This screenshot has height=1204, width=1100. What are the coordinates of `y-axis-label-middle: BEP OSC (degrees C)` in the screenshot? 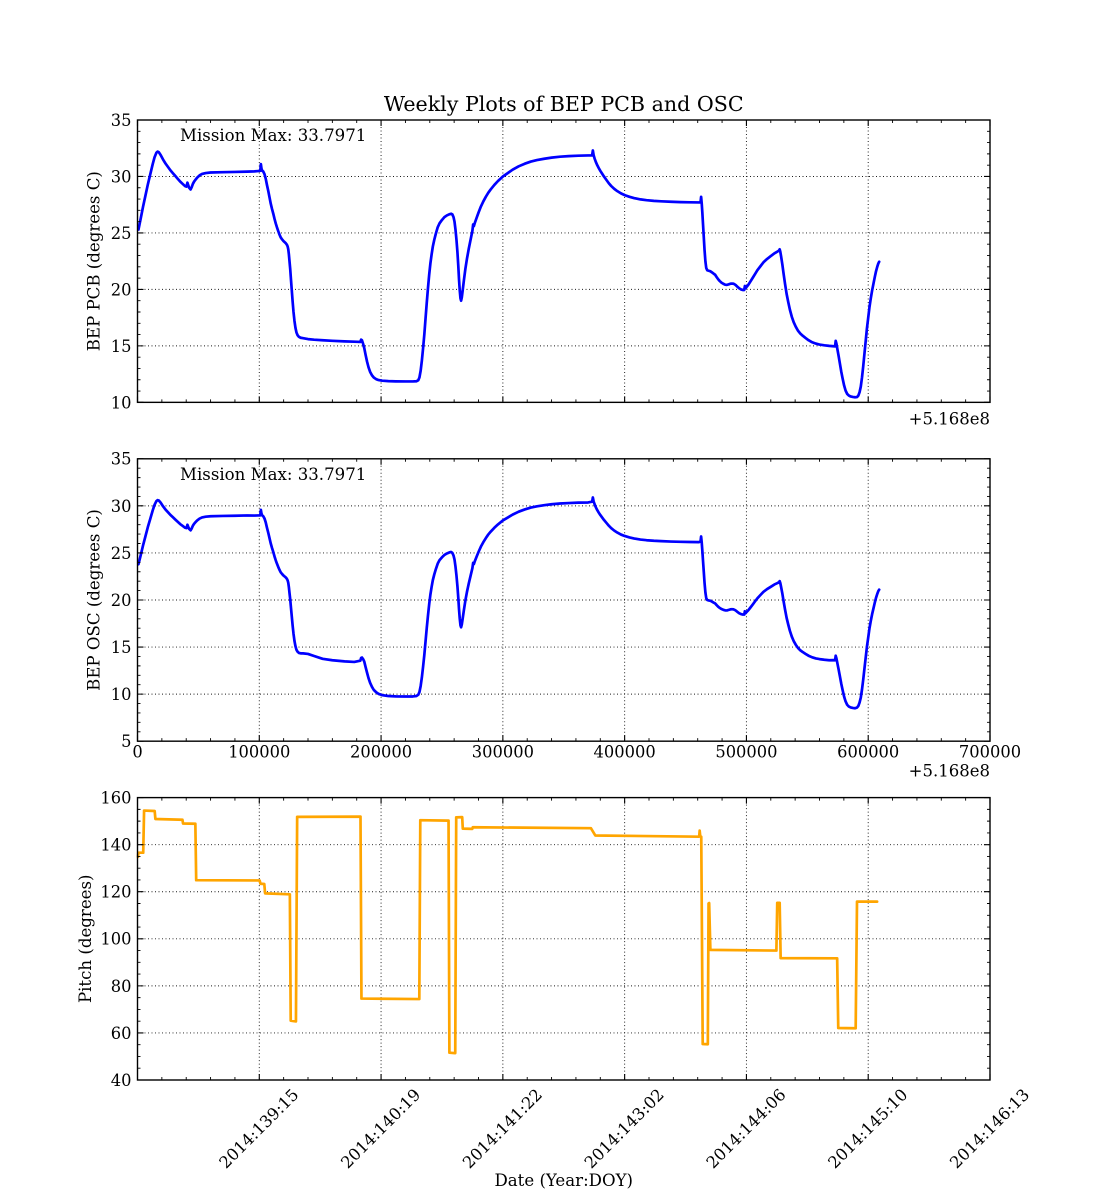 It's located at (94, 600).